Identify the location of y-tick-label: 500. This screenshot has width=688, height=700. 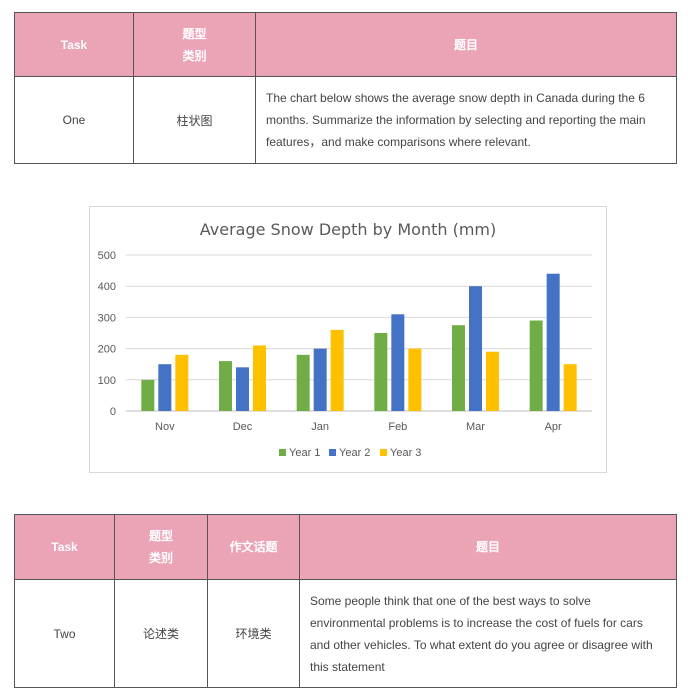
(107, 256).